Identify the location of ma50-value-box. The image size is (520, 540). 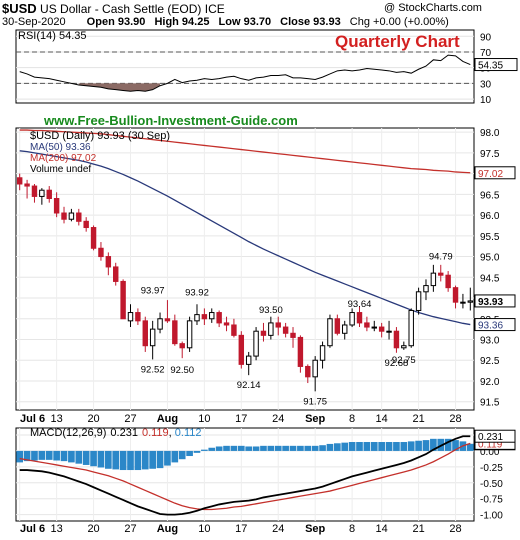
(495, 325).